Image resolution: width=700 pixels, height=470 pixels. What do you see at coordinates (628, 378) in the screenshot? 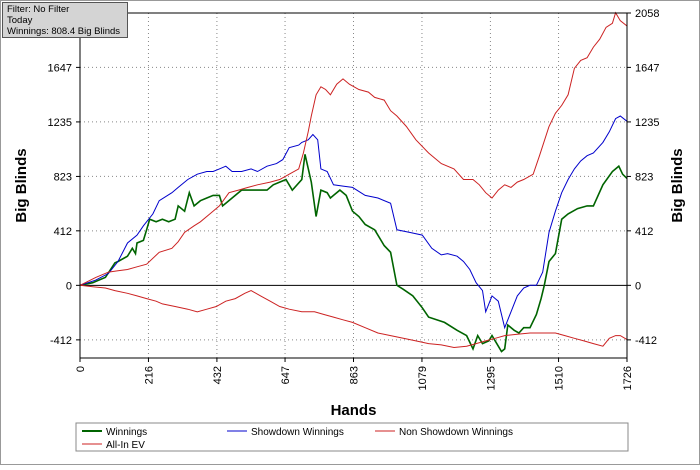
I see `x-tick-label: 1726` at bounding box center [628, 378].